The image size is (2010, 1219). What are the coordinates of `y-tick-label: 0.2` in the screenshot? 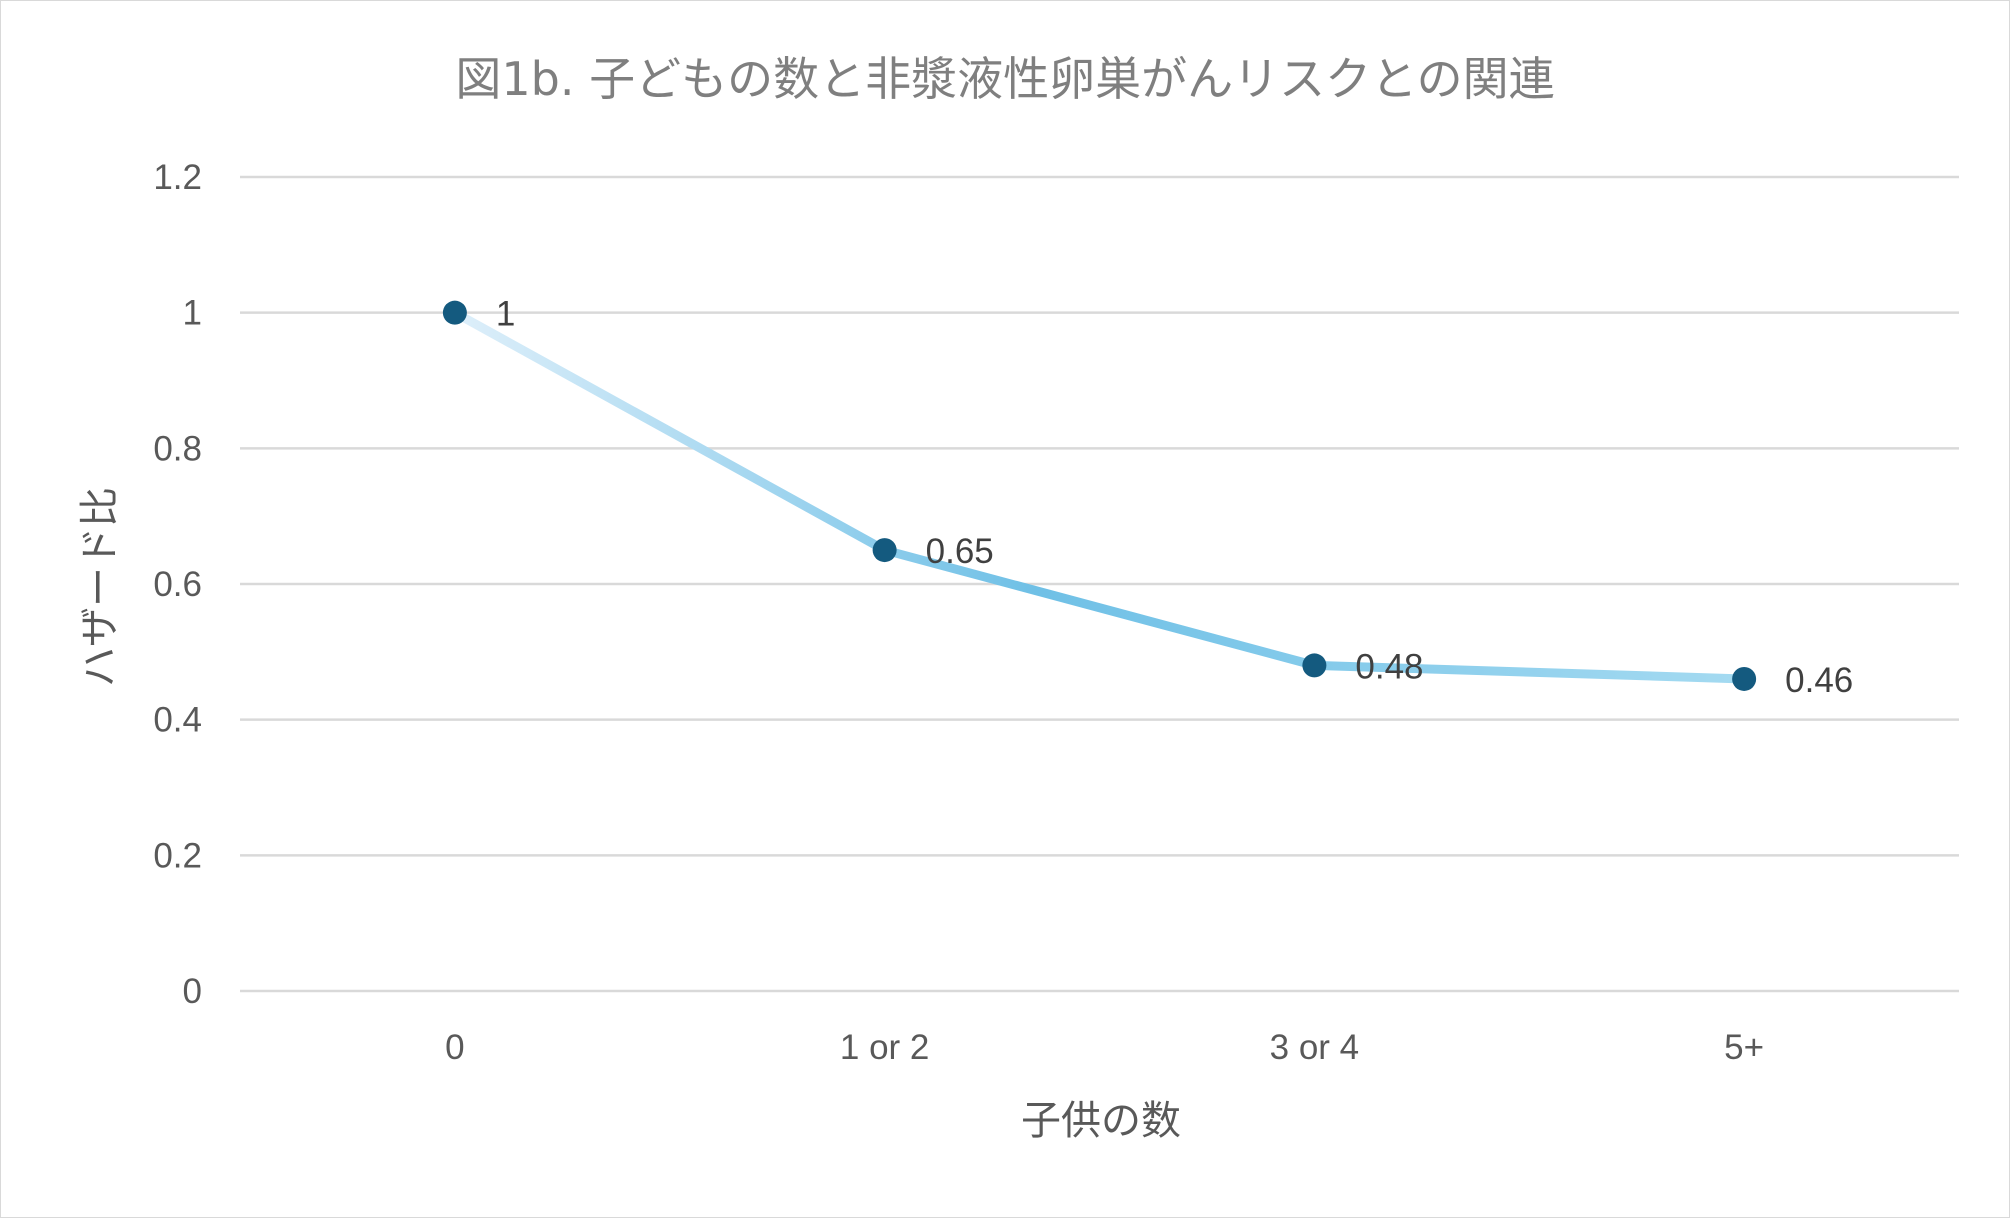 It's located at (177, 855).